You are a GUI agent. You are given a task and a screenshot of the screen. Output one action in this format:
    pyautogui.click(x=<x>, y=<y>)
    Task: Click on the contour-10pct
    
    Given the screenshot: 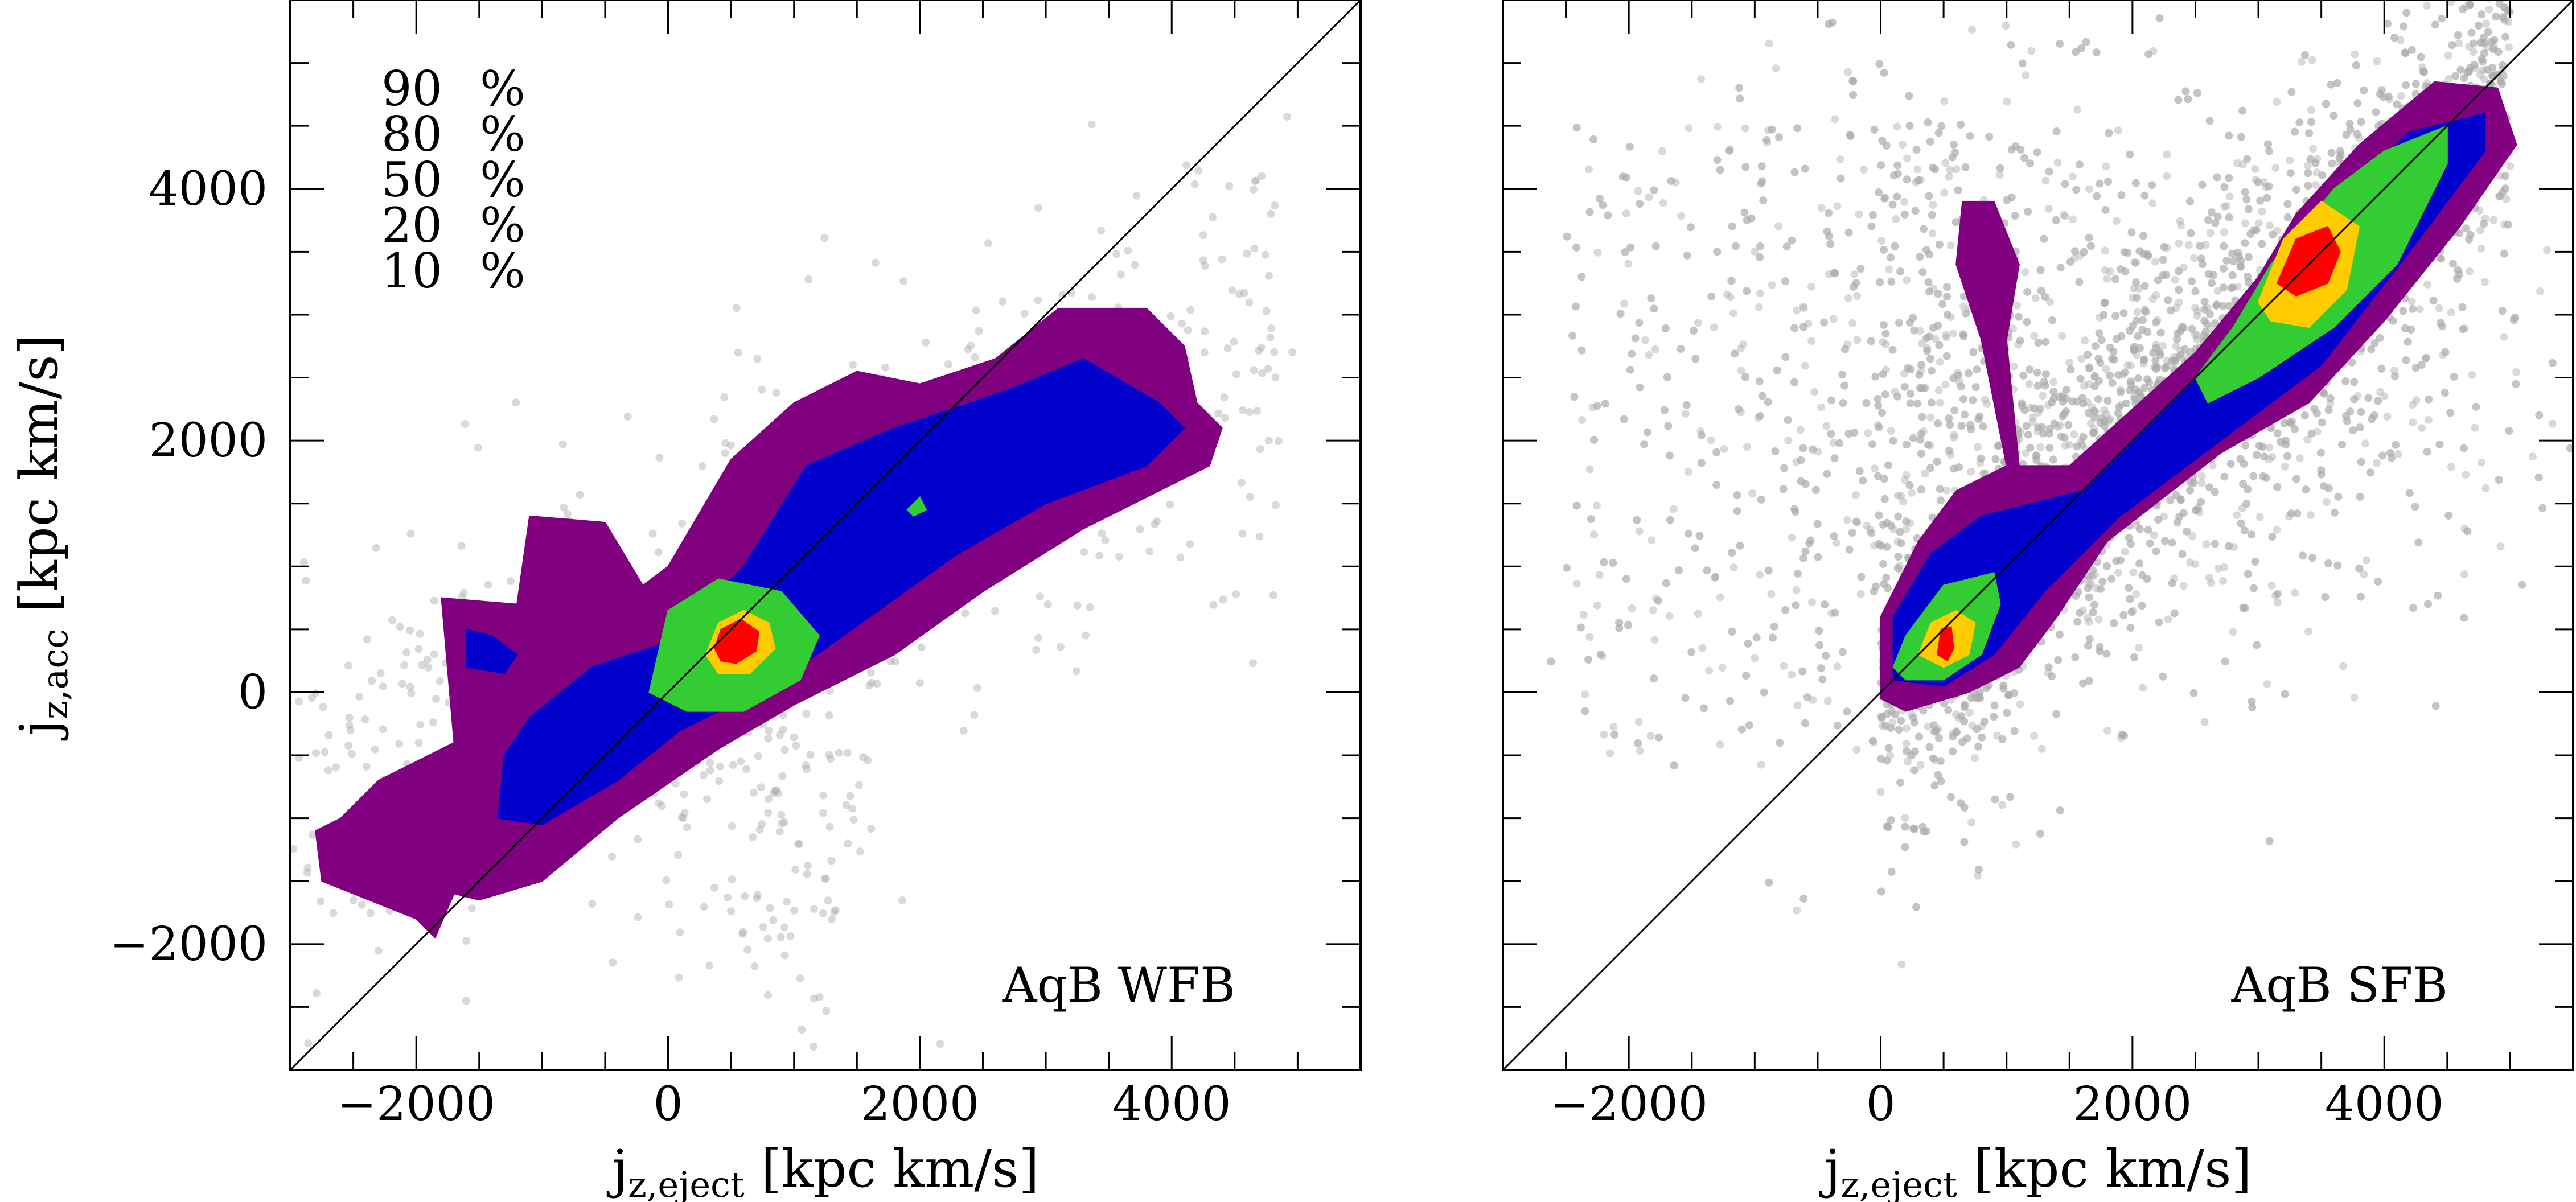 What is the action you would take?
    pyautogui.click(x=736, y=641)
    